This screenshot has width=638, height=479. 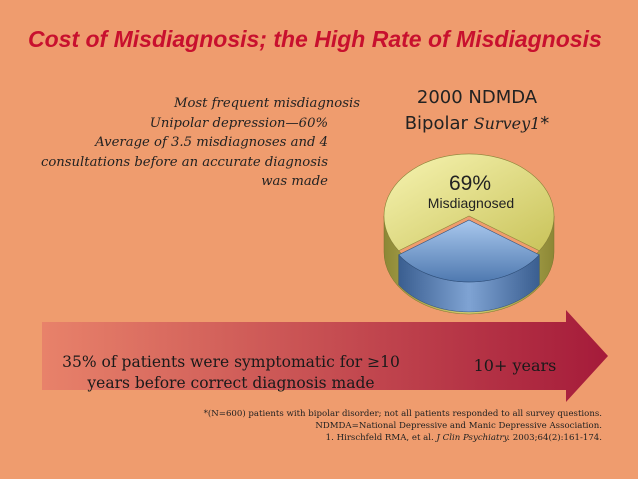 What do you see at coordinates (294, 181) in the screenshot?
I see `note-line: was made` at bounding box center [294, 181].